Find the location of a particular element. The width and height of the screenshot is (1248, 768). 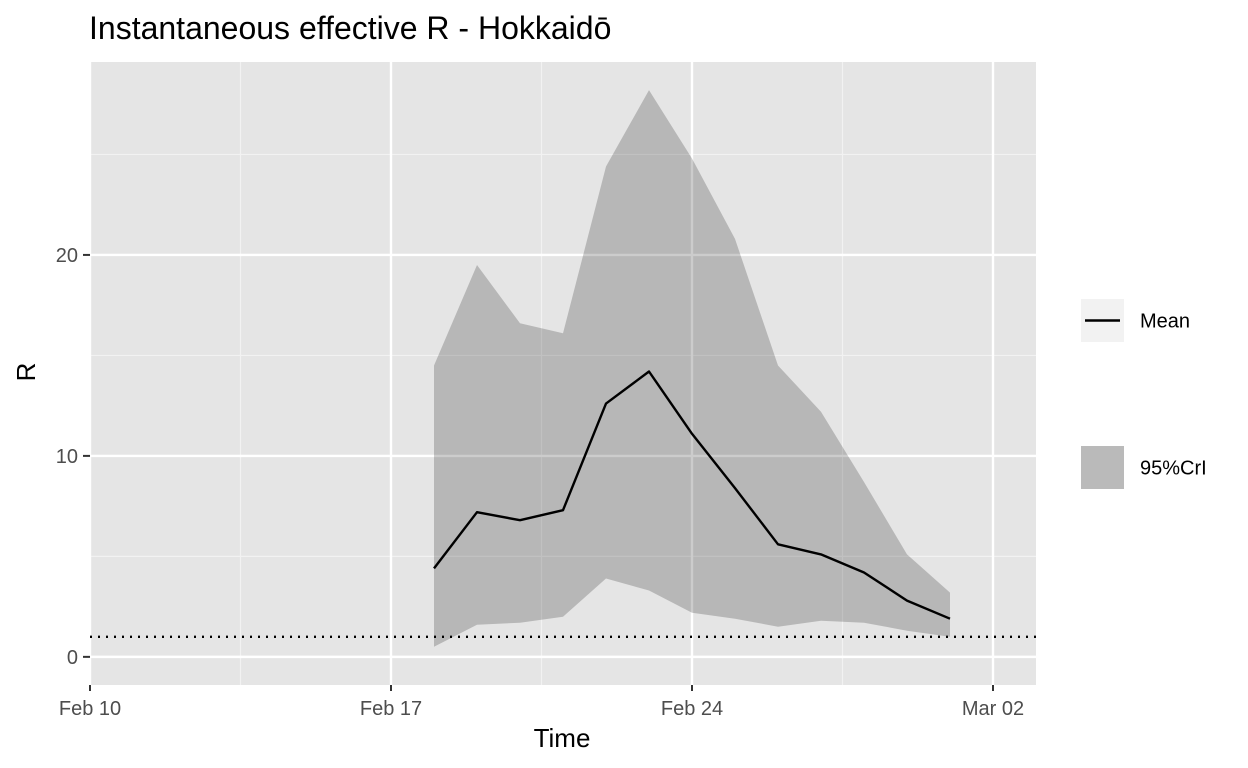

y-tick-label: 0 is located at coordinates (72, 658).